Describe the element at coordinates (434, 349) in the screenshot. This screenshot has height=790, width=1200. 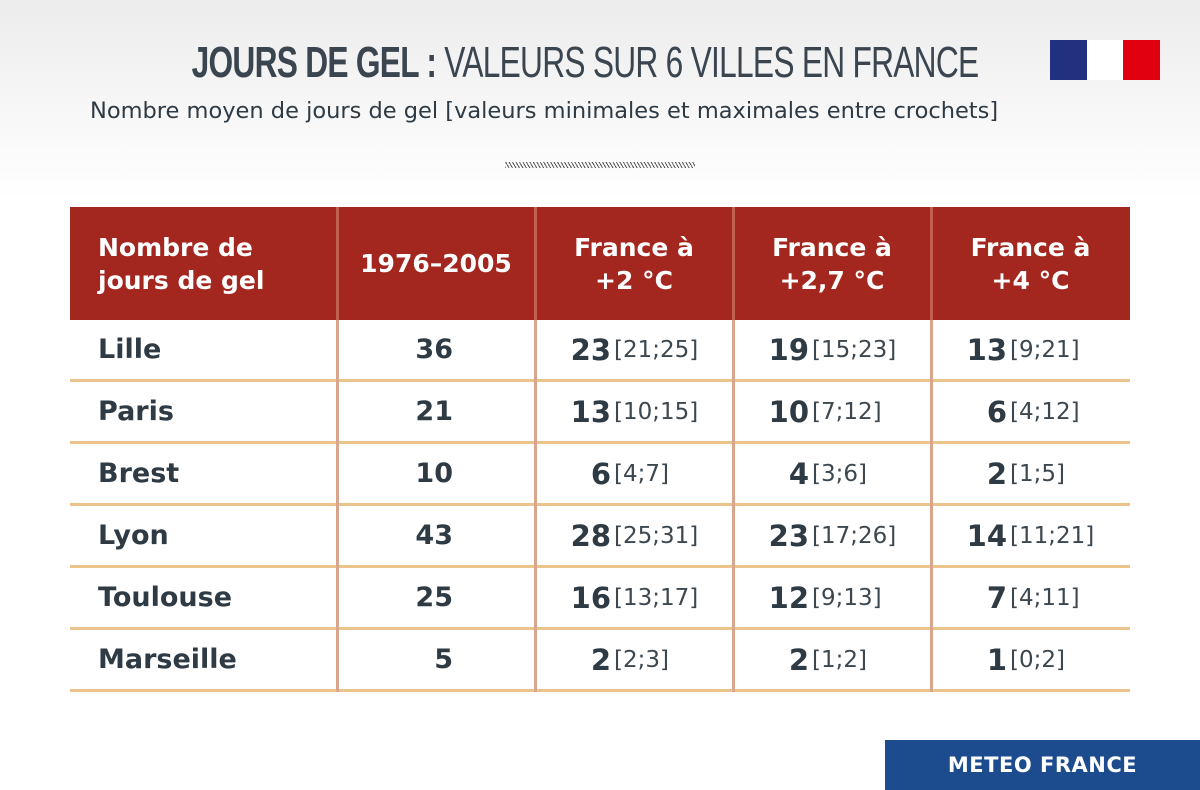
I see `baseline-value: 36` at that location.